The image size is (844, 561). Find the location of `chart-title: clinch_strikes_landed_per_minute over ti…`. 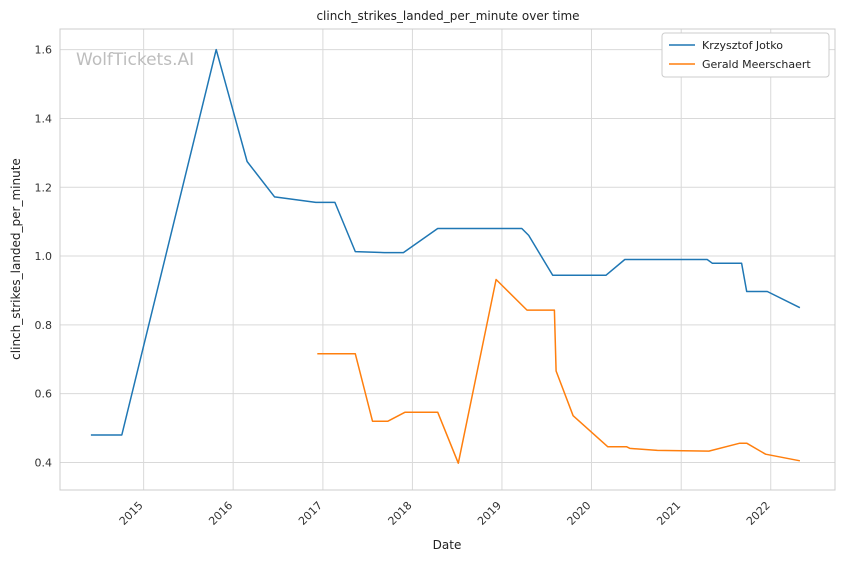

chart-title: clinch_strikes_landed_per_minute over ti… is located at coordinates (447, 16).